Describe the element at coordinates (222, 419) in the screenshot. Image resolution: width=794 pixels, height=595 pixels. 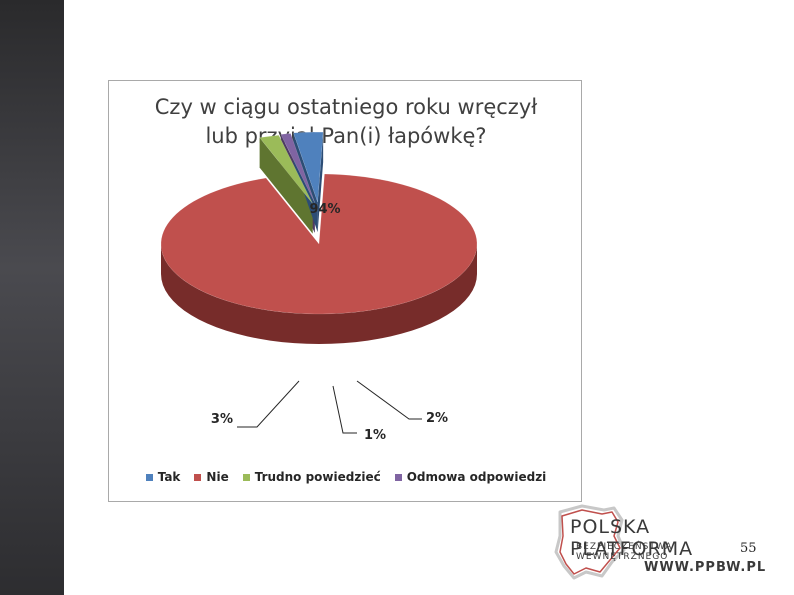
I see `data-label-tak: 3%` at that location.